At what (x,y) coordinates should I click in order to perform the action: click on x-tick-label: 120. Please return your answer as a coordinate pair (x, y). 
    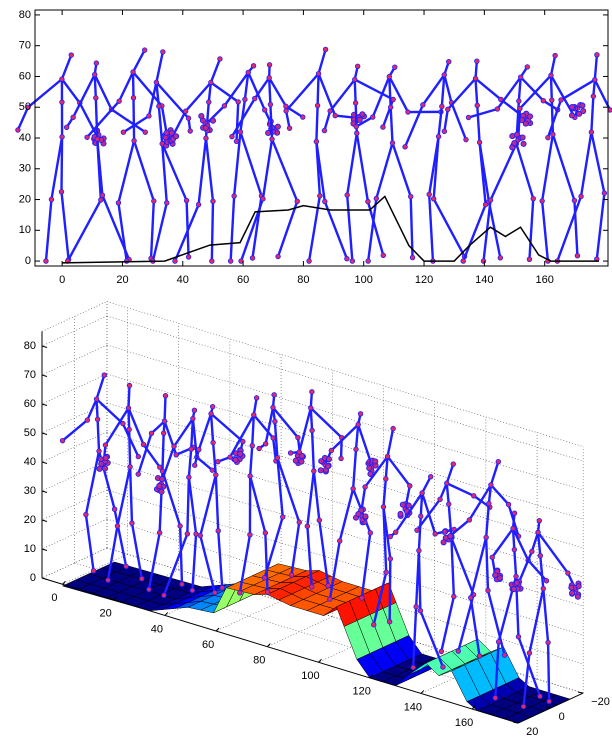
    Looking at the image, I should click on (424, 280).